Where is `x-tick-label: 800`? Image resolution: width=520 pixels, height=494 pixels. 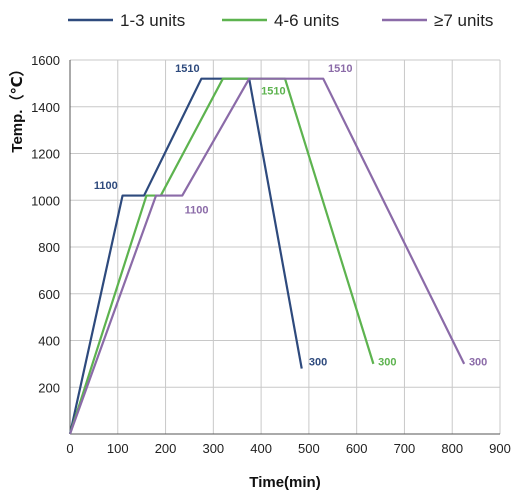
x-tick-label: 800 is located at coordinates (452, 448).